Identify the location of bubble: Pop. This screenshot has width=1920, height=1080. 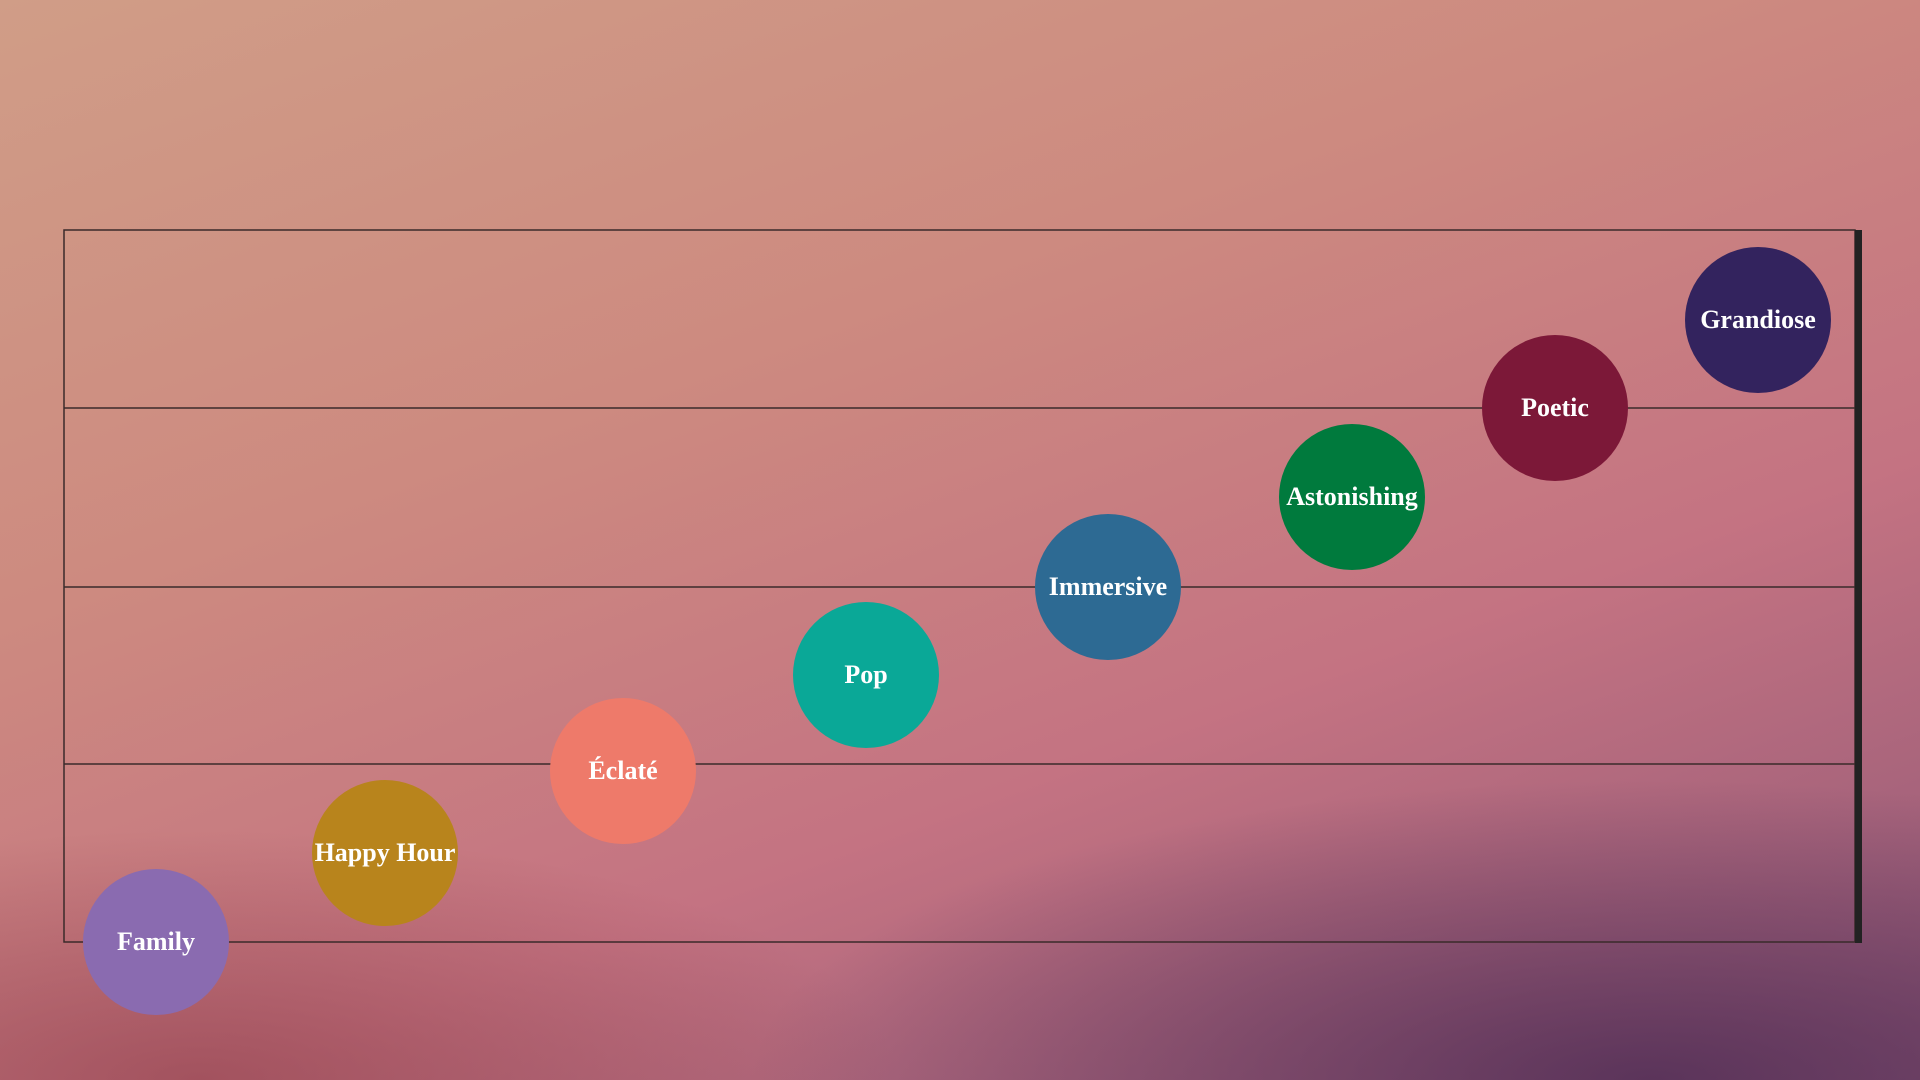
(866, 675).